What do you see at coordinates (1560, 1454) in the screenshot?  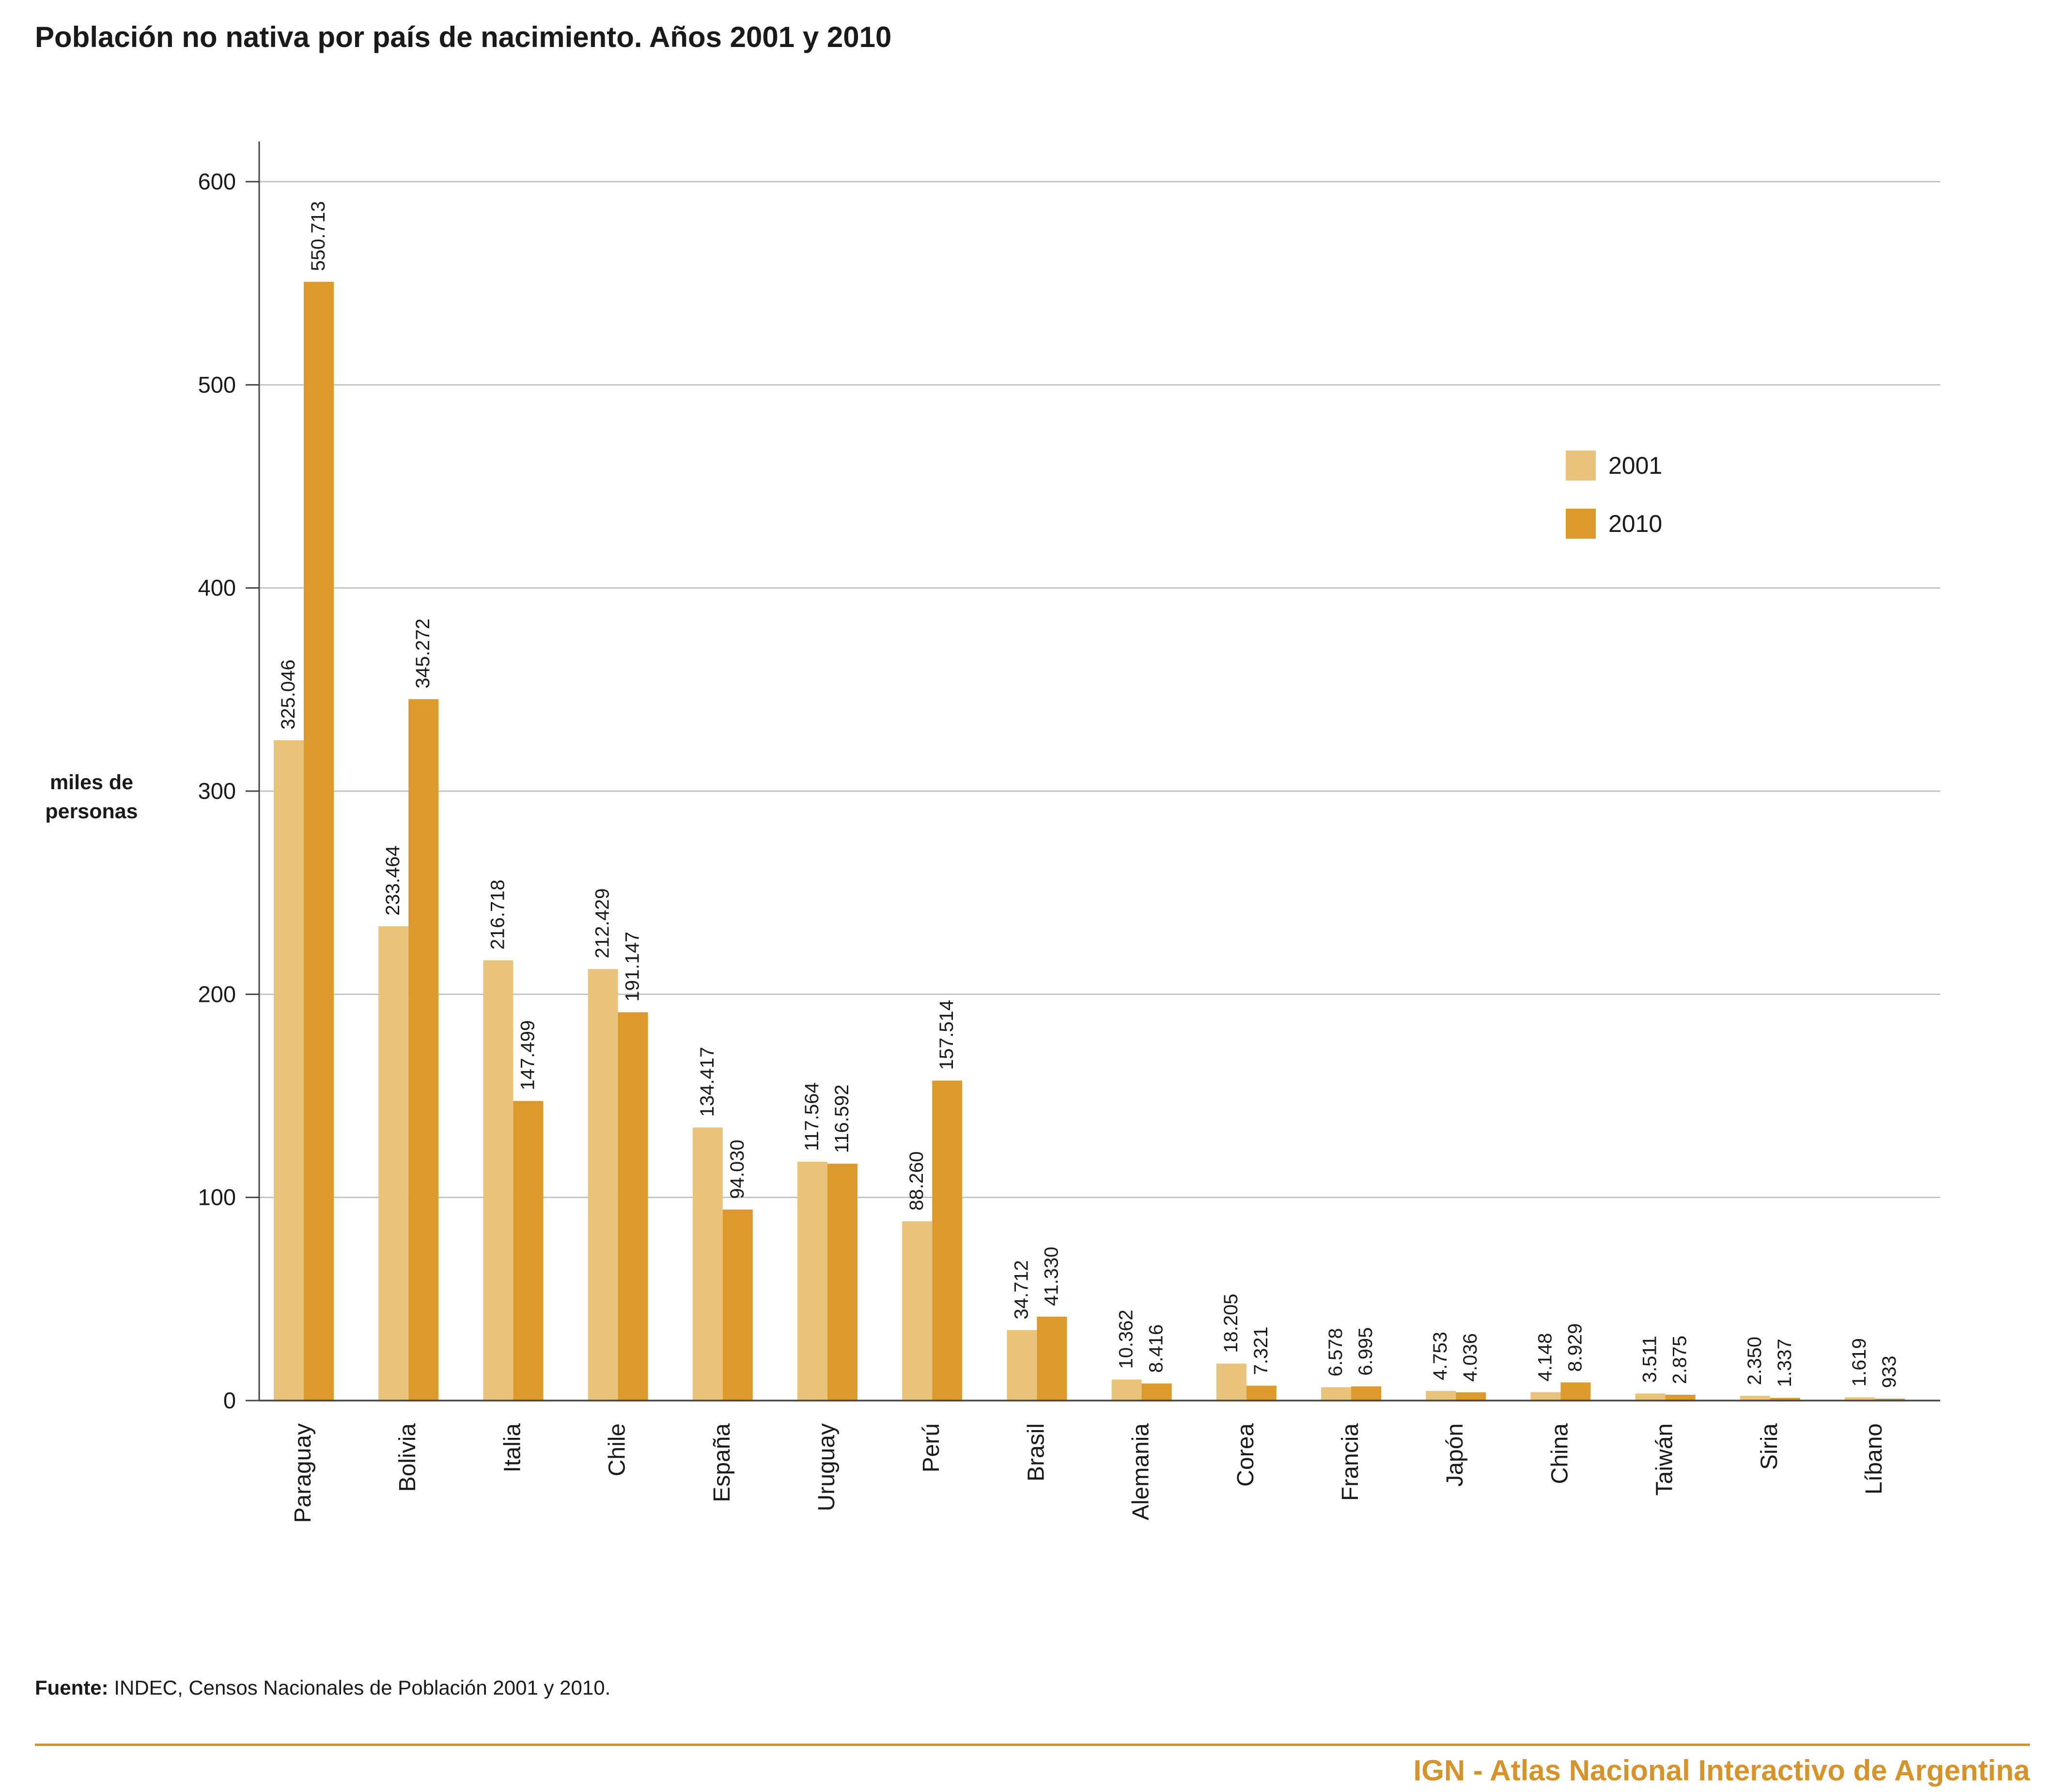 I see `category-label: China` at bounding box center [1560, 1454].